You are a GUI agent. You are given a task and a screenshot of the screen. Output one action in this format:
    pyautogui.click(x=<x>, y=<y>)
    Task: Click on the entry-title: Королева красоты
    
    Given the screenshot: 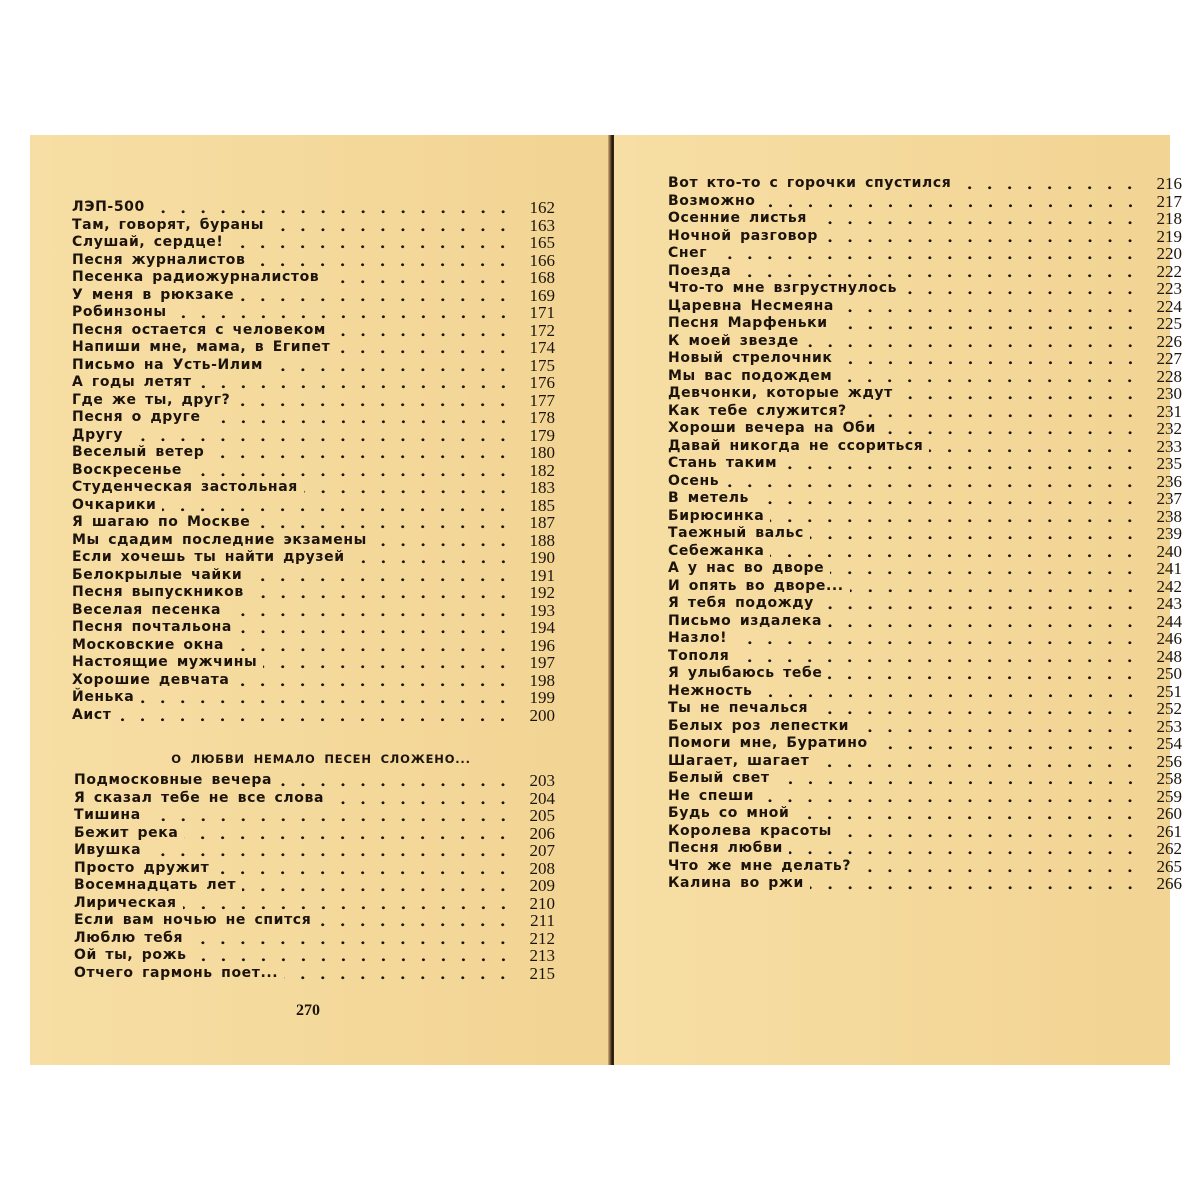 What is the action you would take?
    pyautogui.click(x=750, y=830)
    